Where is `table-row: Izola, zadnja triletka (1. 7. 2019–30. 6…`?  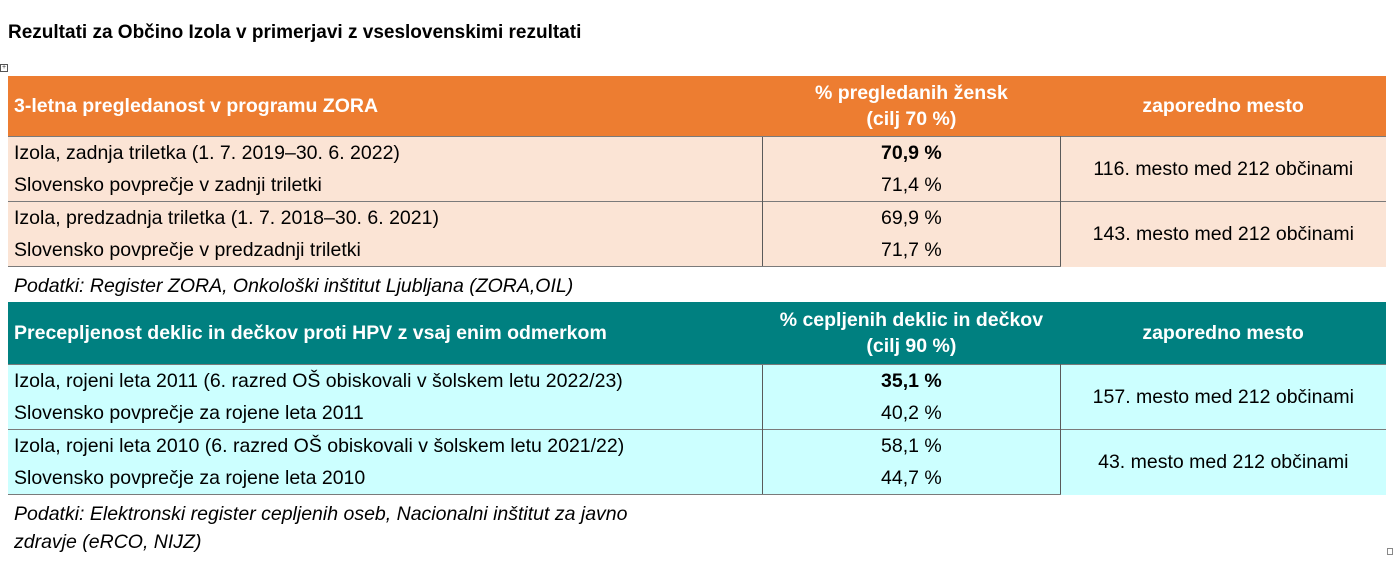
table-row: Izola, zadnja triletka (1. 7. 2019–30. 6… is located at coordinates (697, 169).